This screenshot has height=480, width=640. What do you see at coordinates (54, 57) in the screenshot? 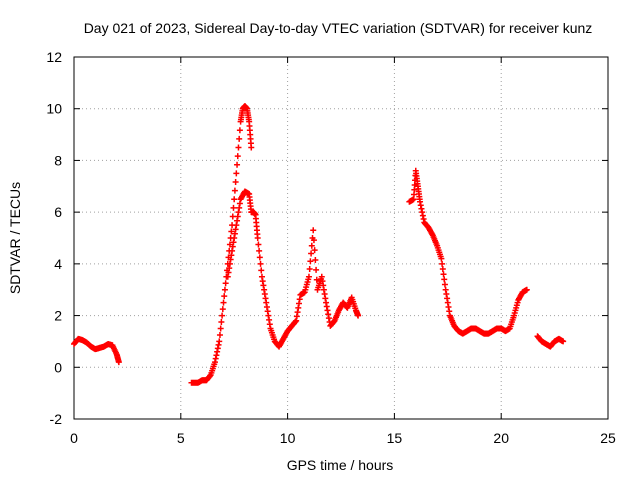
I see `y-tick-label: 12` at bounding box center [54, 57].